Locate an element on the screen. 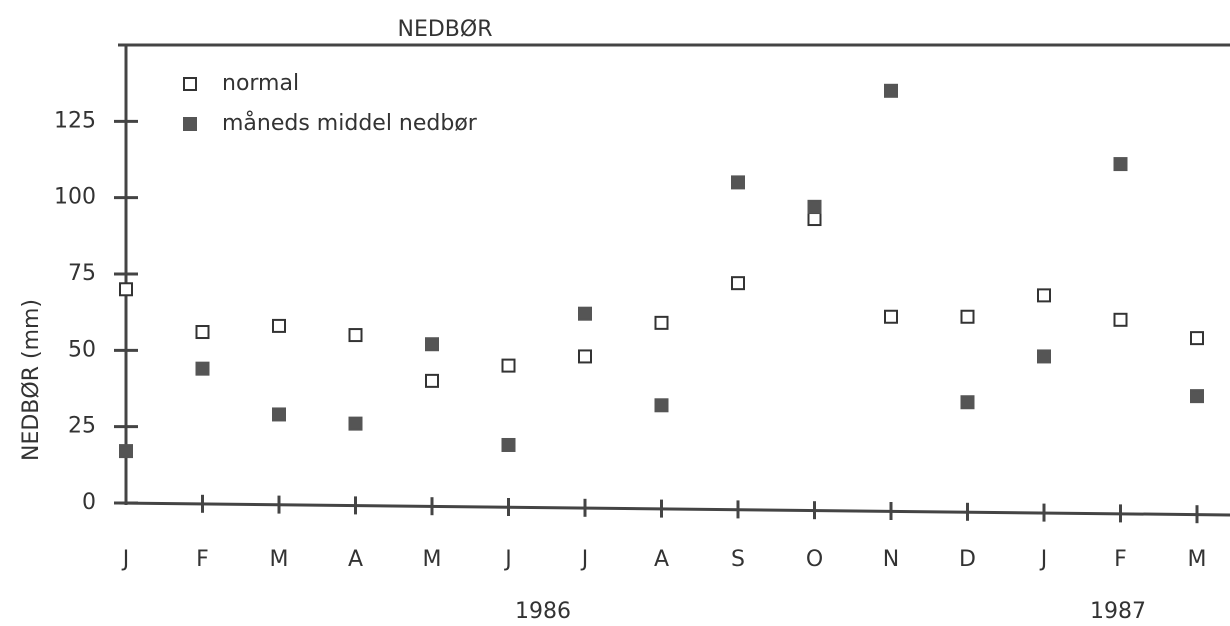  year-label: 1987 is located at coordinates (1118, 611).